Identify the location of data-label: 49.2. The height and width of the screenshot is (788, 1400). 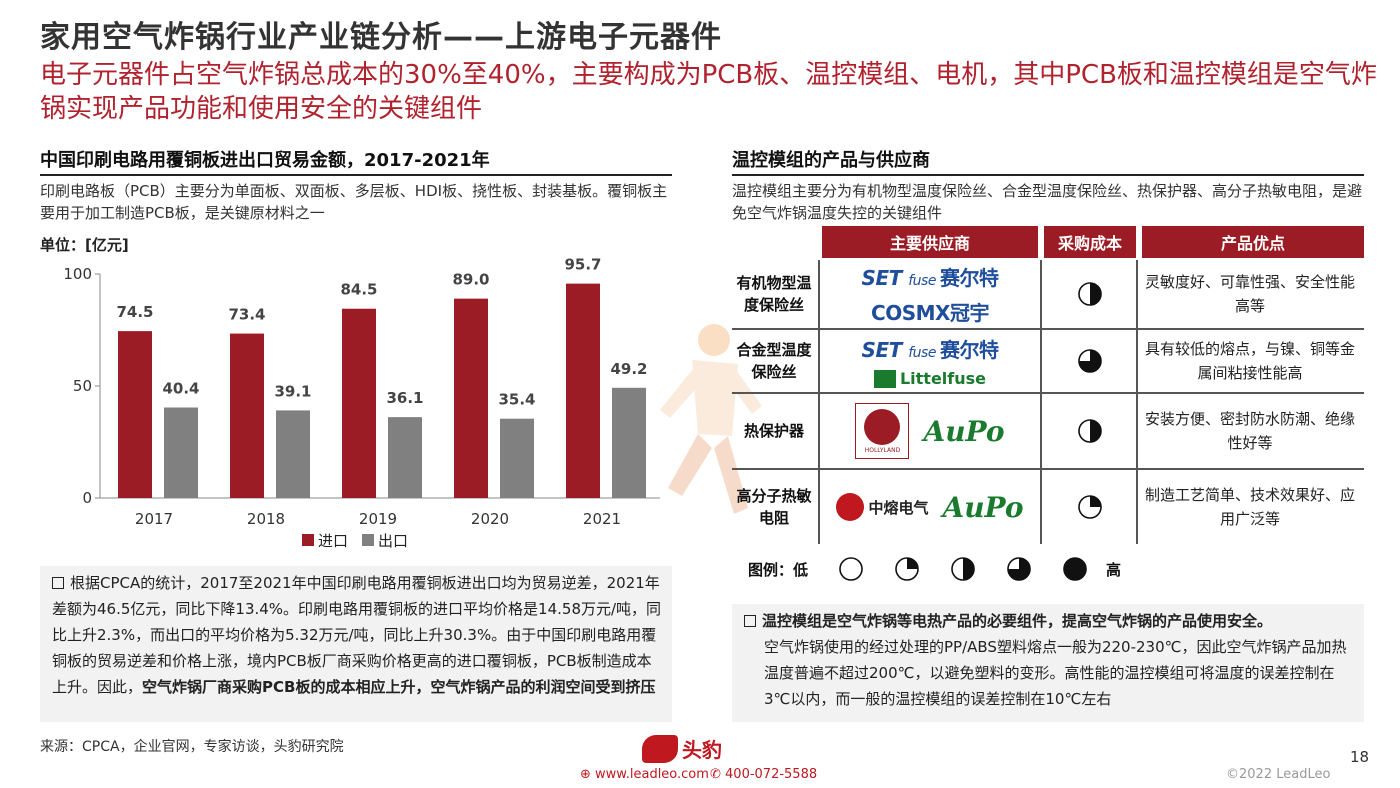
(628, 369).